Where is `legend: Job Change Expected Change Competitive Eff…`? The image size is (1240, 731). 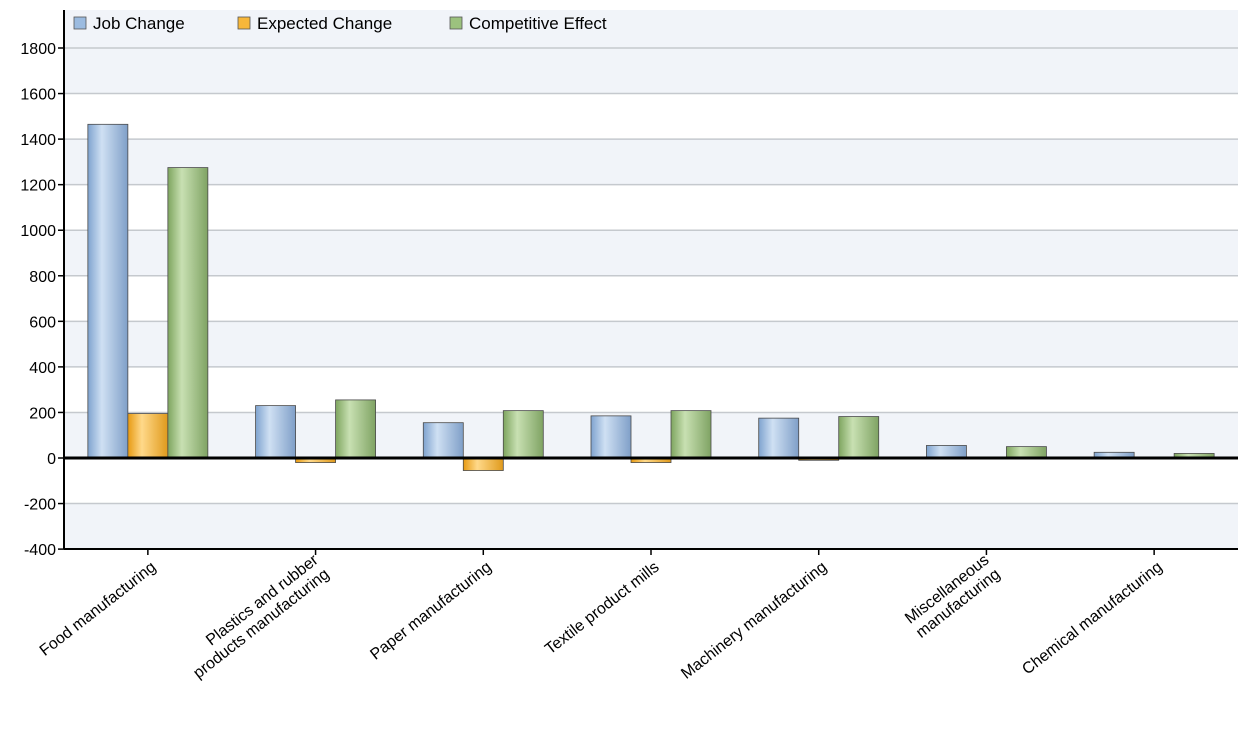 legend: Job Change Expected Change Competitive Eff… is located at coordinates (340, 23).